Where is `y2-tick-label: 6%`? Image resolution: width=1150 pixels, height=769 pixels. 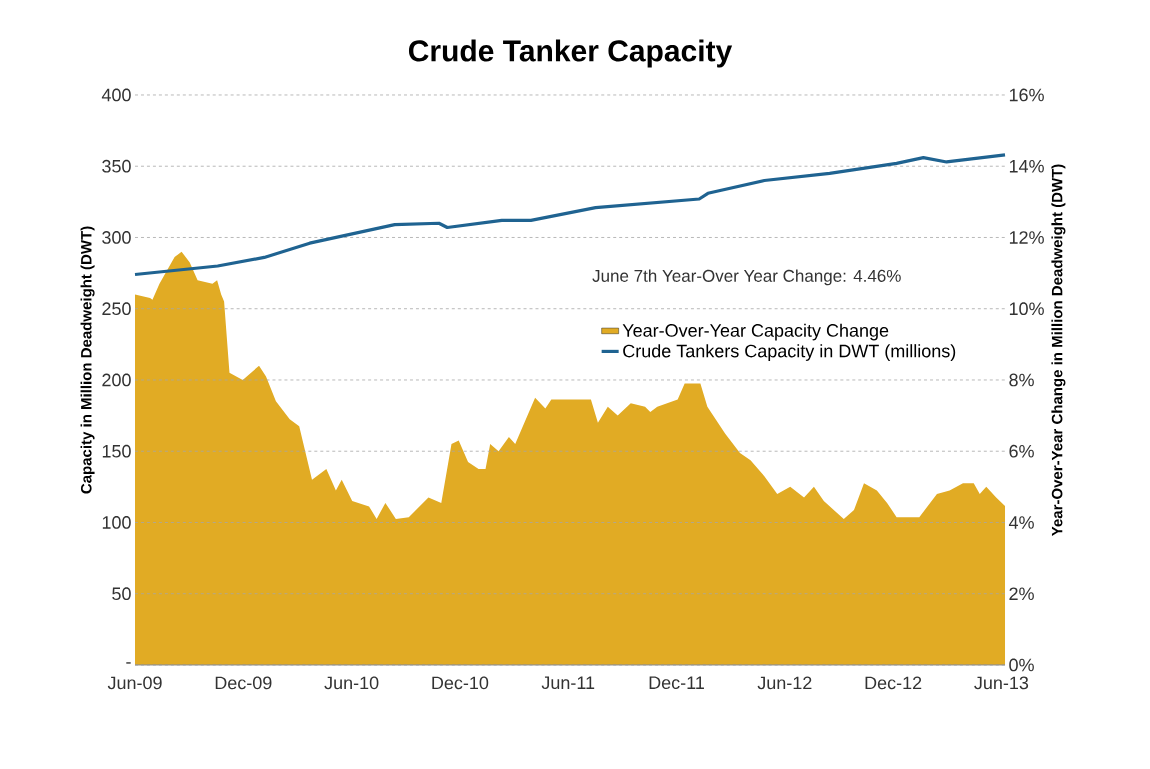 y2-tick-label: 6% is located at coordinates (1021, 451).